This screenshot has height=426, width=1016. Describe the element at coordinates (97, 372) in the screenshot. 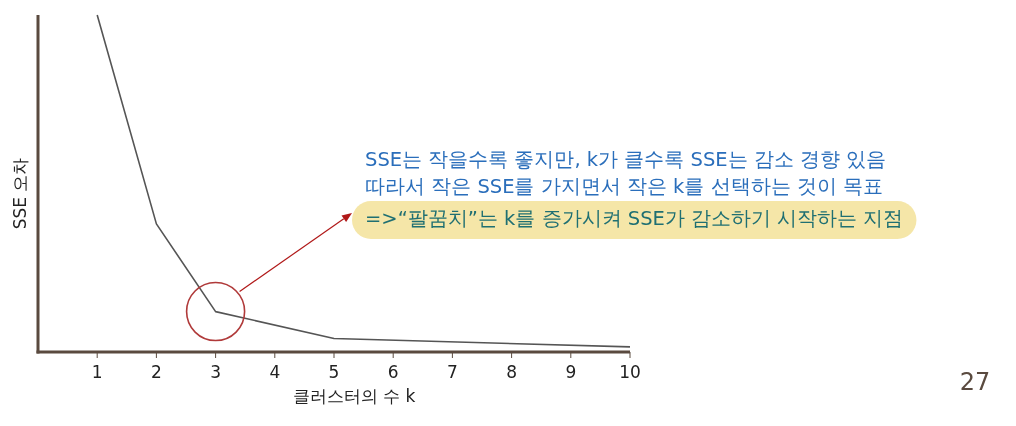

I see `x-tick-label: 1` at that location.